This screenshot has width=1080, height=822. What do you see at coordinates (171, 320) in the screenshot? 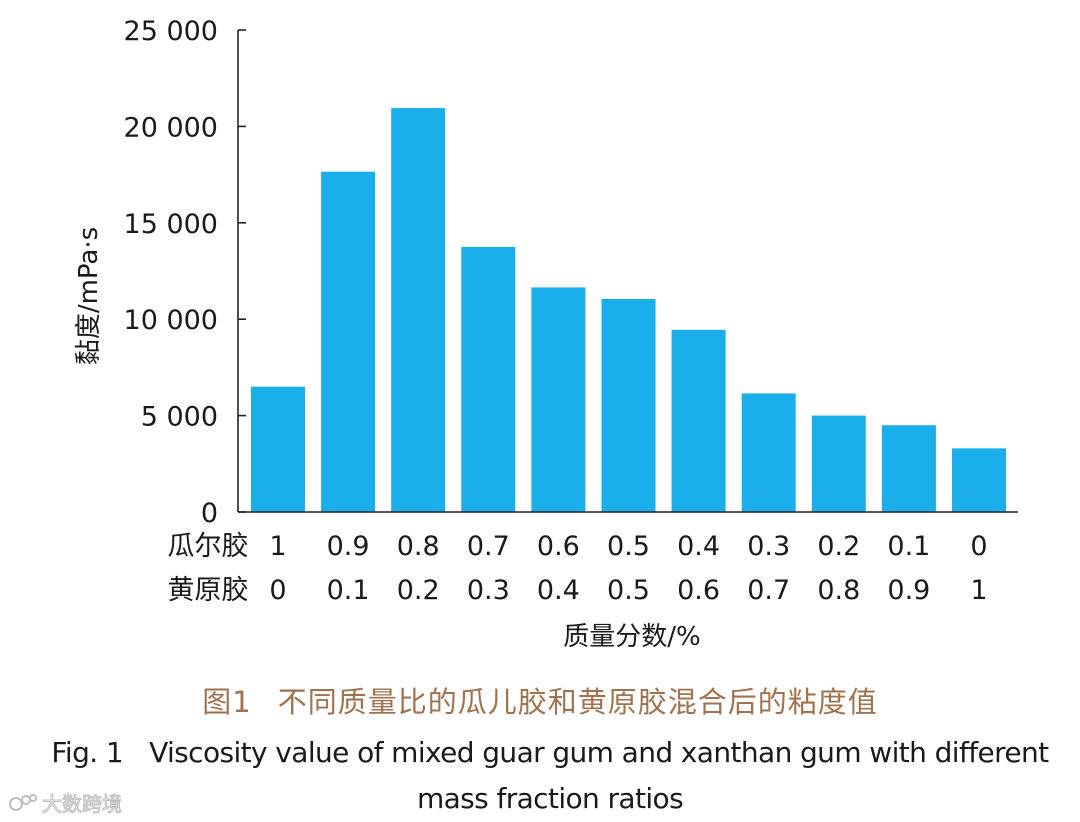
I see `y-tick-label: 10 000` at bounding box center [171, 320].